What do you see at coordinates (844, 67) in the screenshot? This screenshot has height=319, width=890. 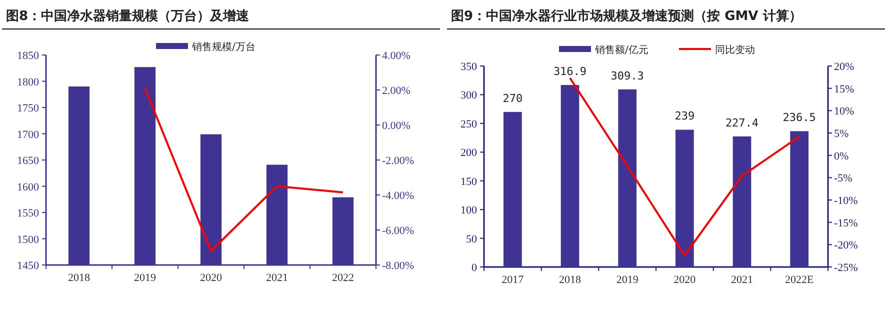 I see `y2-tick-label: 20%` at bounding box center [844, 67].